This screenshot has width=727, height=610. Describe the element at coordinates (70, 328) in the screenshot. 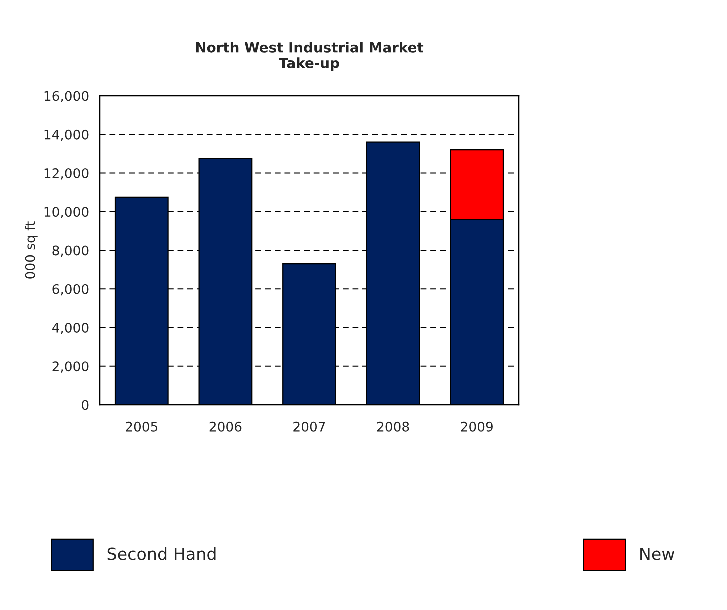

I see `y-tick-label: 4,000` at that location.